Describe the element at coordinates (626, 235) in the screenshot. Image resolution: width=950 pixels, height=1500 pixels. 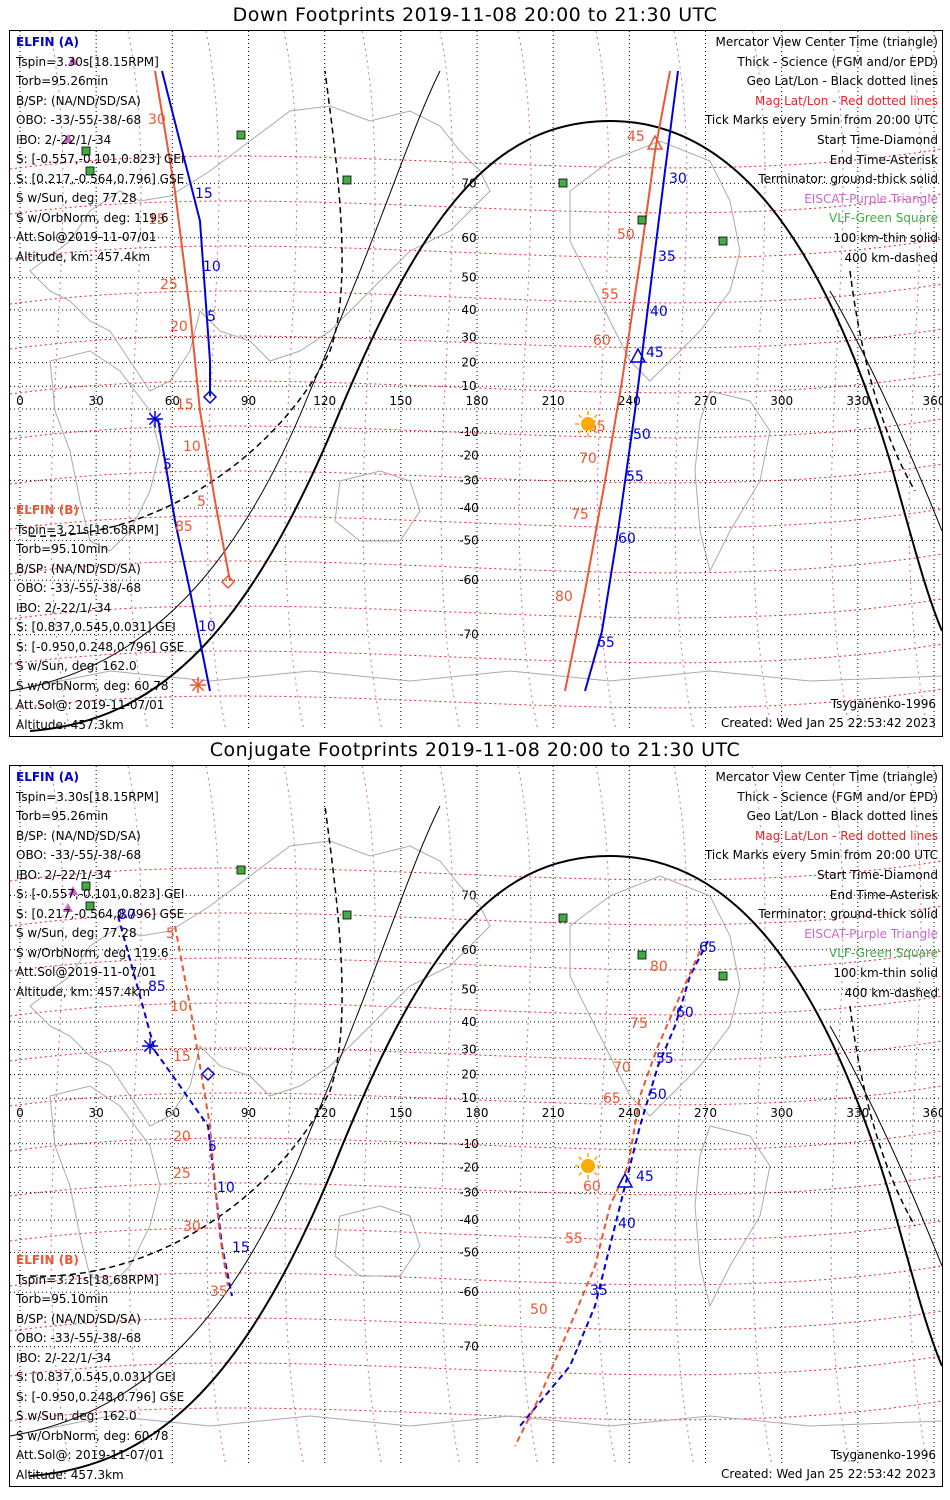
I see `track-tick-label: 50` at that location.